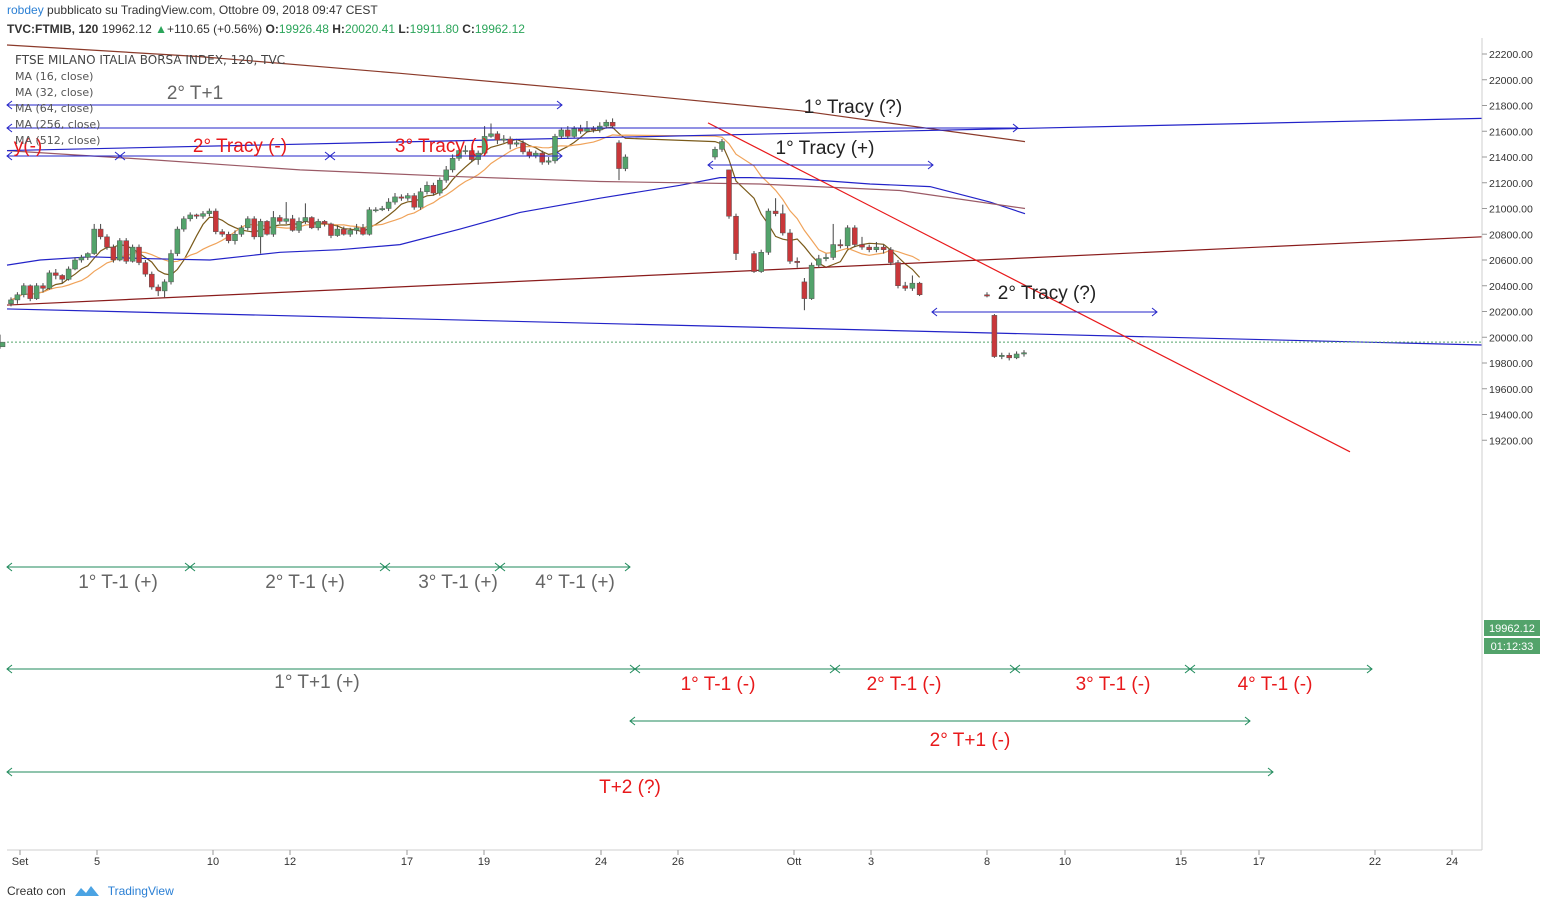 The height and width of the screenshot is (910, 1545). What do you see at coordinates (735, 859) in the screenshot?
I see `time-axis: Set 5 10 12 17 19 24 26 Ott 3 8 10 15 17 22 24` at bounding box center [735, 859].